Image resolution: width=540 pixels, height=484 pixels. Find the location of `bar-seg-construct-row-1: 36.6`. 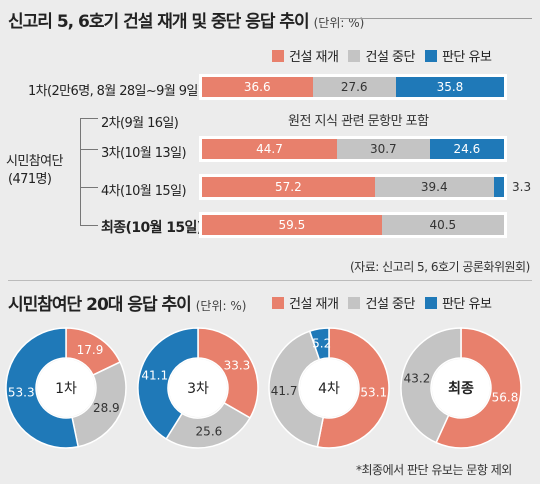

bar-seg-construct-row-1: 36.6 is located at coordinates (257, 87).